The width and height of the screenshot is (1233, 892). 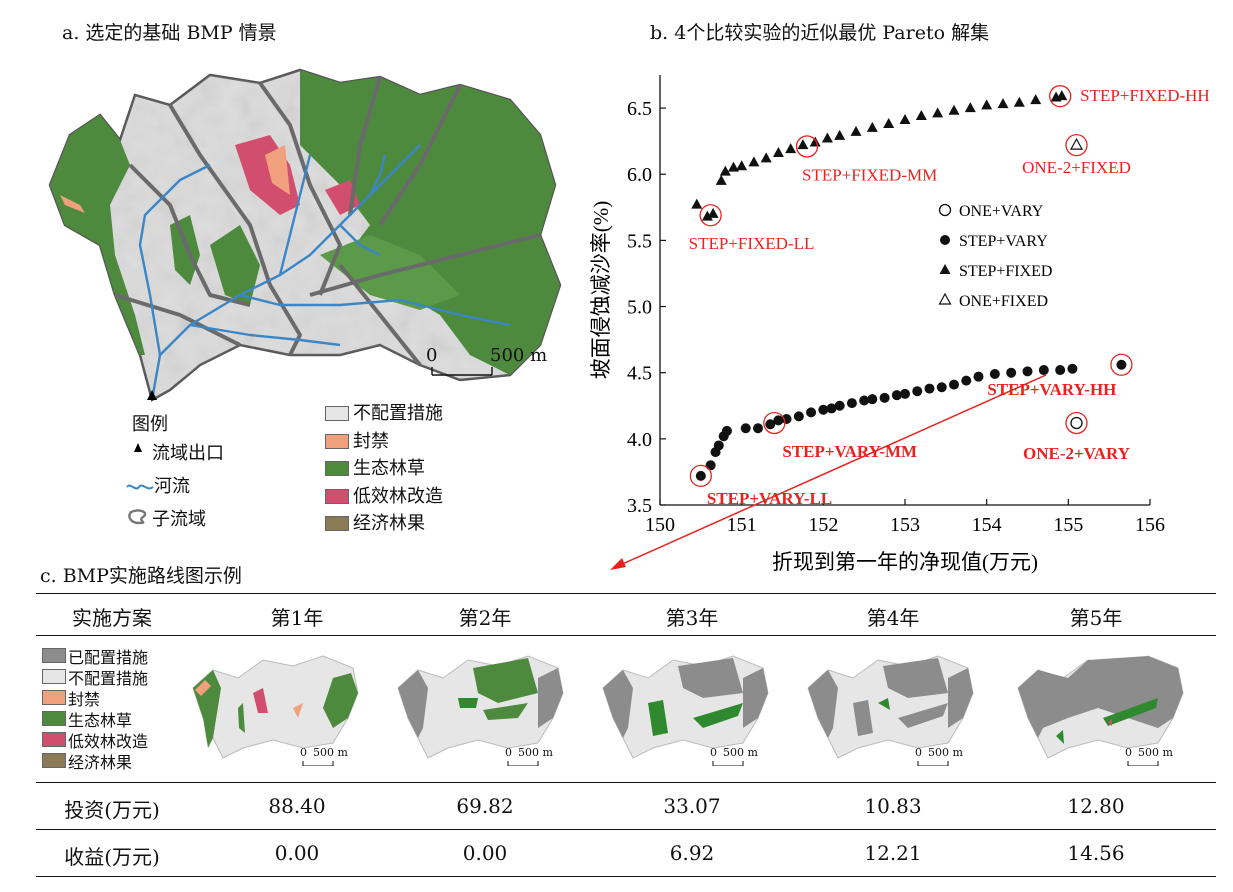 I want to click on invest-year-5: 12.80, so click(x=1096, y=806).